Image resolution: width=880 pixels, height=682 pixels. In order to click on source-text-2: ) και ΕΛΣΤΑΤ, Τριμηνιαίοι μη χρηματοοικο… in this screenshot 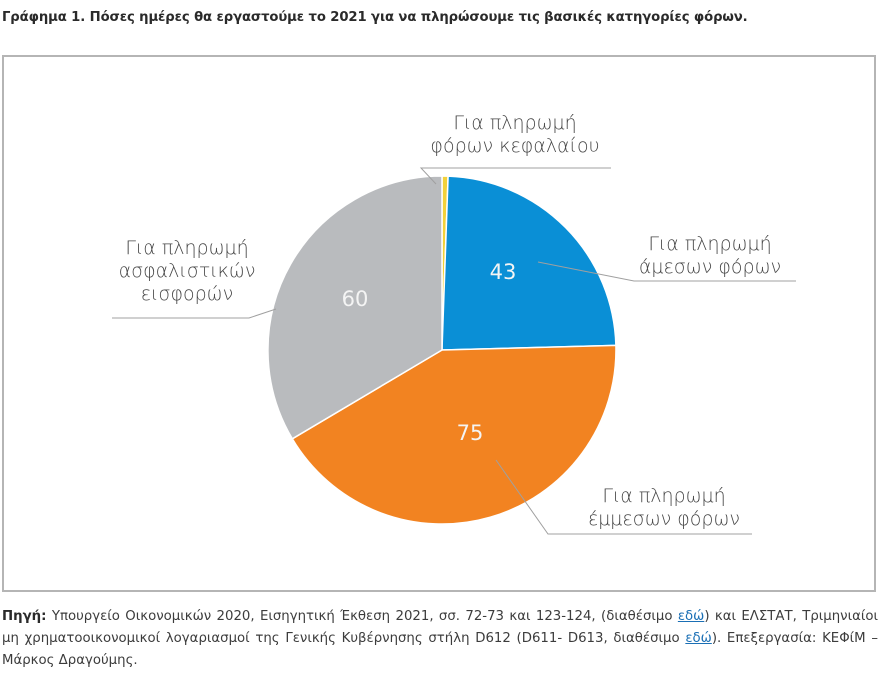, I will do `click(440, 627)`.